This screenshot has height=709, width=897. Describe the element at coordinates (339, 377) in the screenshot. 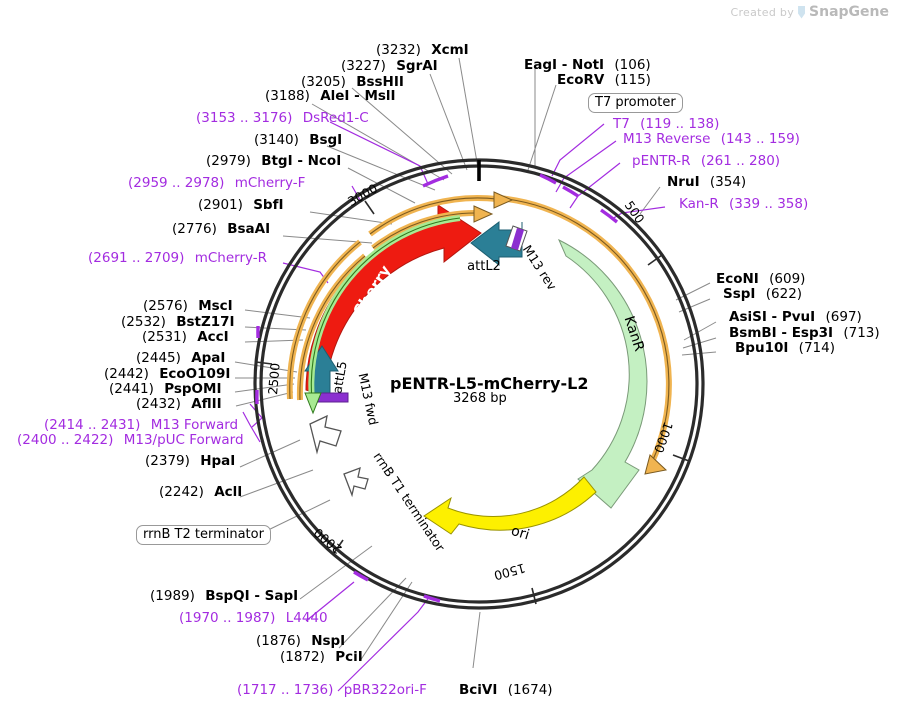

I see `feature-label-attl5: attL5` at that location.